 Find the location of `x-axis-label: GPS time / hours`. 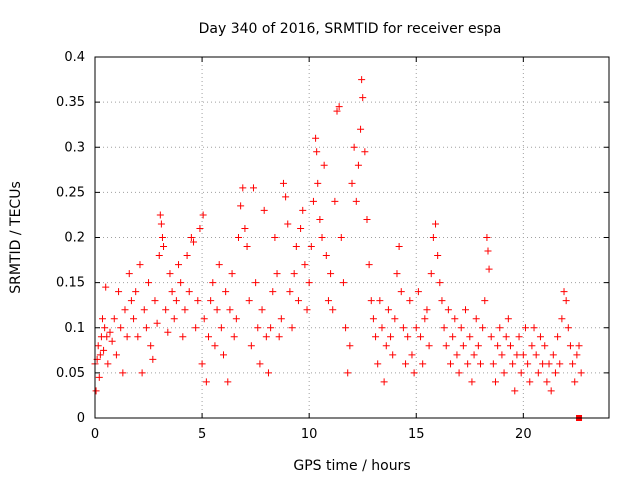

x-axis-label: GPS time / hours is located at coordinates (351, 466).